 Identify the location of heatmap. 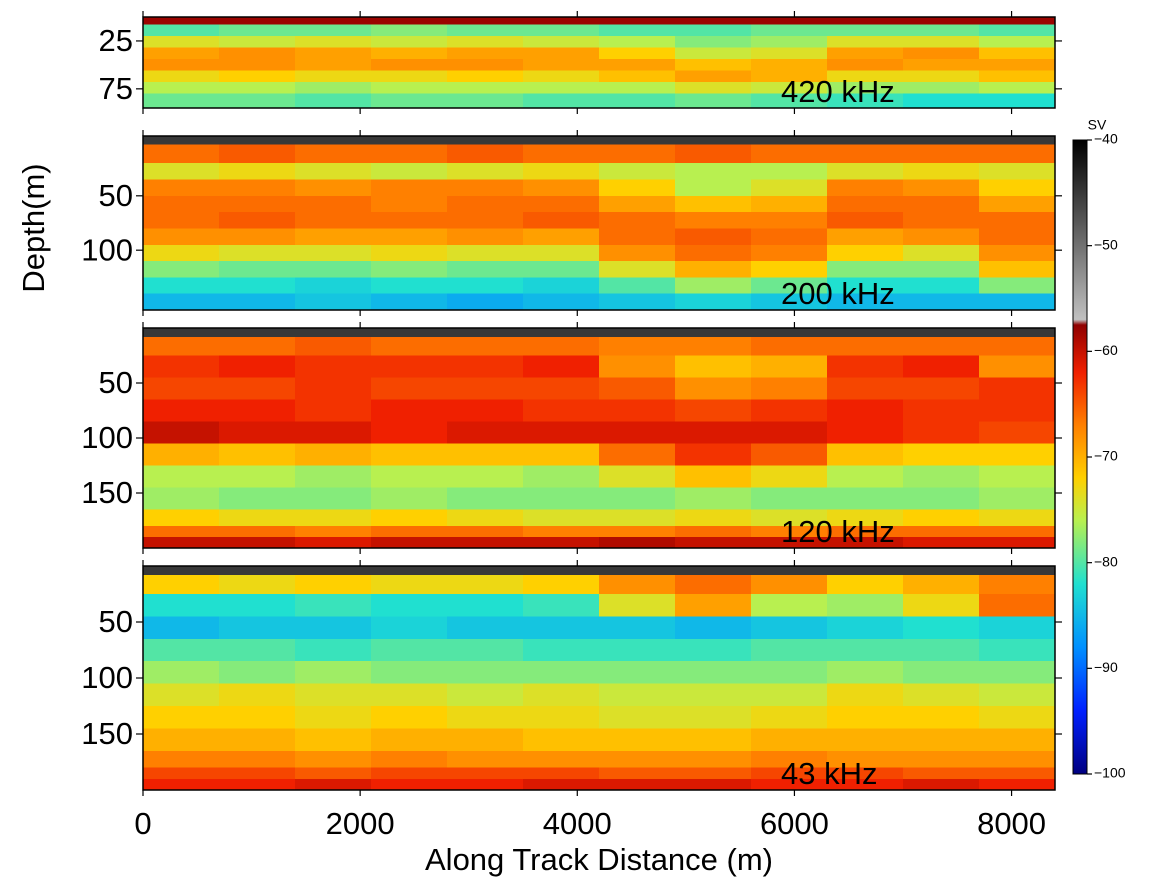
(599, 62).